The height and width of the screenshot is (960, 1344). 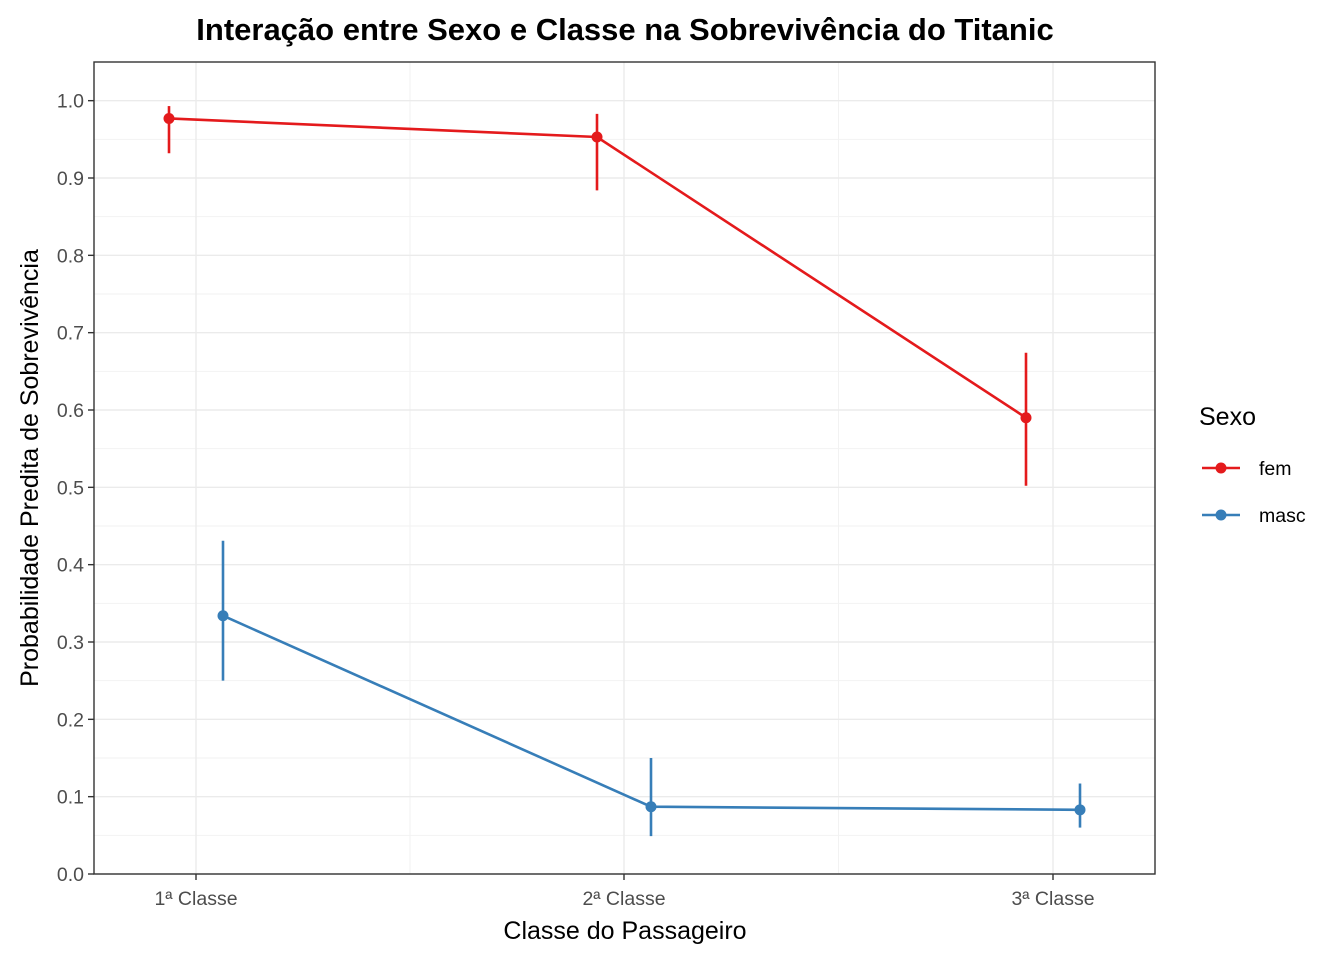 I want to click on y-axis: 0.0 0.1 0.2 0.3 0.4 0.5 0.6 0.7 0.8 0.9 1.0, so click(x=75, y=488).